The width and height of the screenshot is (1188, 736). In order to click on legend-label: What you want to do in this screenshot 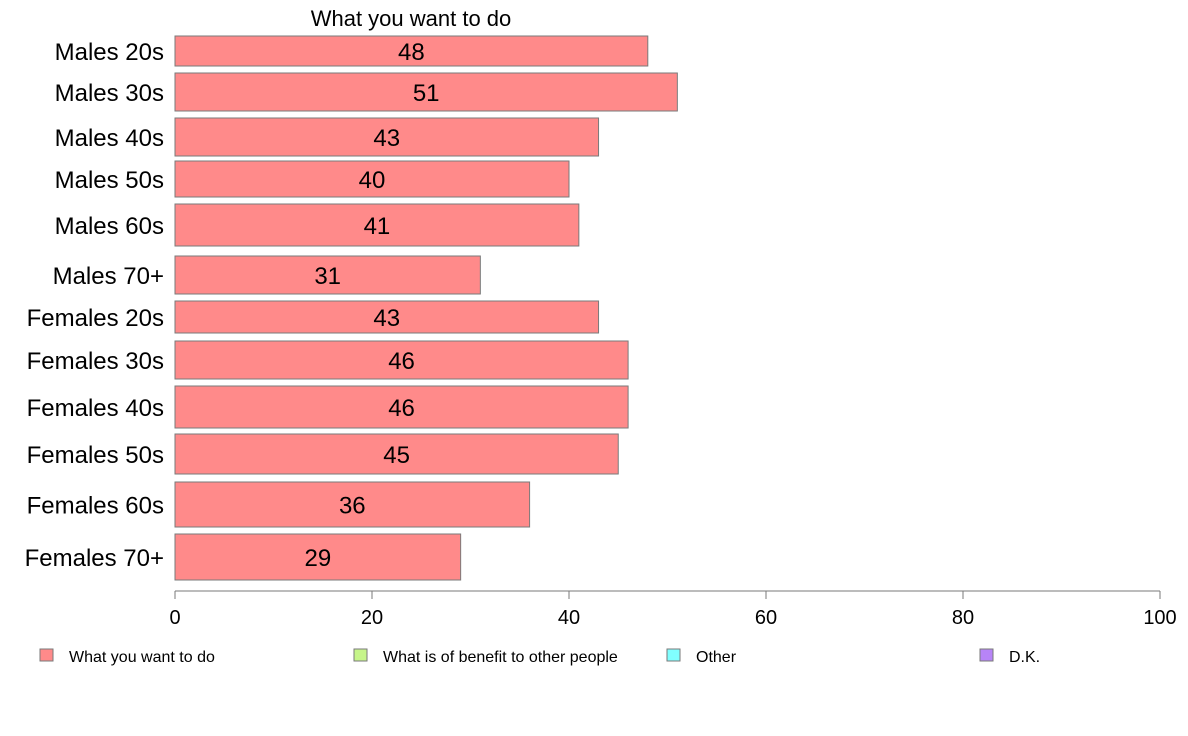, I will do `click(142, 657)`.